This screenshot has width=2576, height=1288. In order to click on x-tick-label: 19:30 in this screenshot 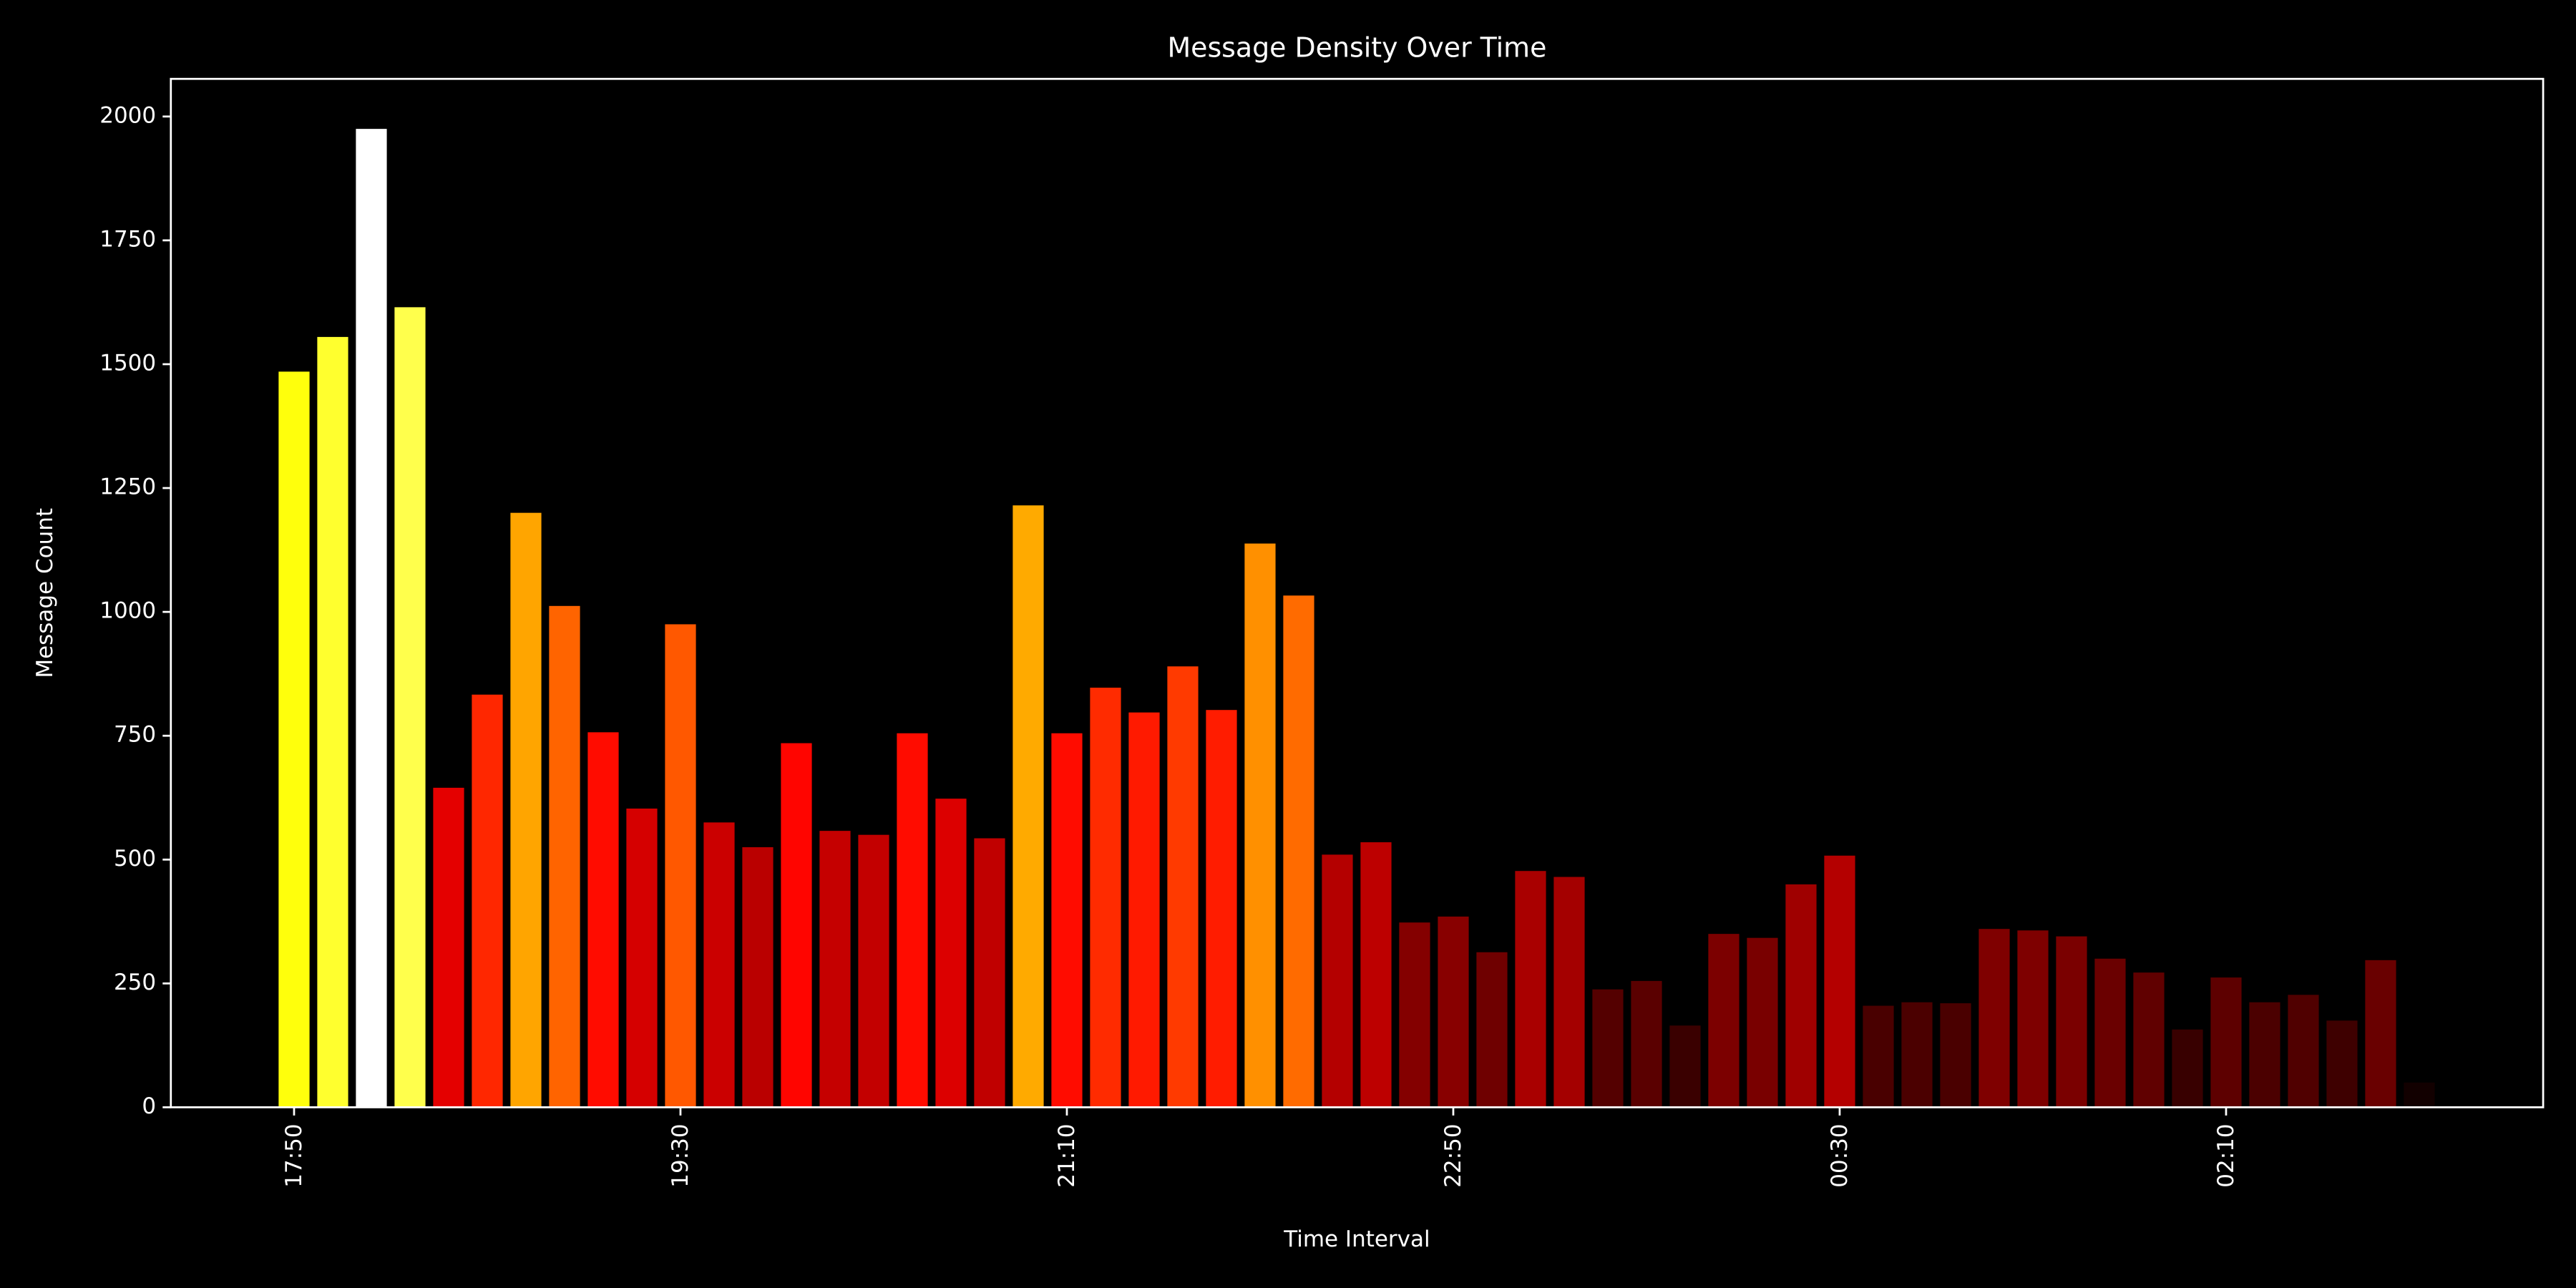, I will do `click(680, 1155)`.